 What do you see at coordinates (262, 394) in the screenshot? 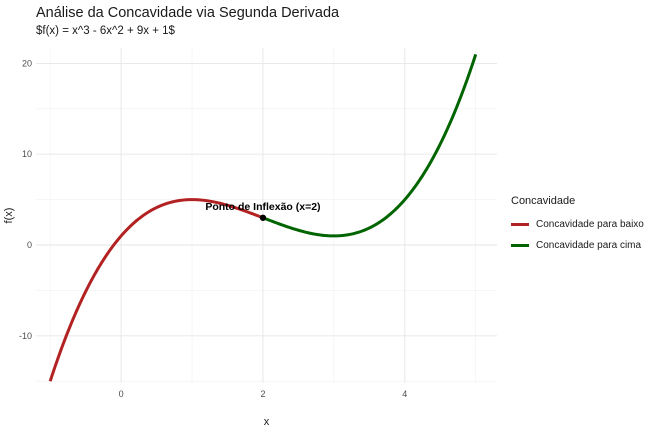
I see `x-tick-label: 2` at bounding box center [262, 394].